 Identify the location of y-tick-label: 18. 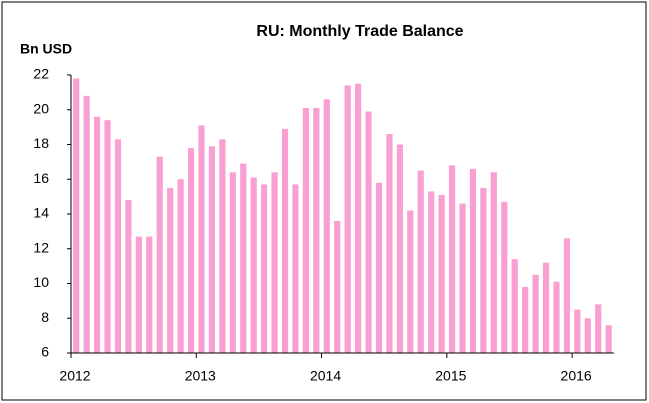
(41, 143).